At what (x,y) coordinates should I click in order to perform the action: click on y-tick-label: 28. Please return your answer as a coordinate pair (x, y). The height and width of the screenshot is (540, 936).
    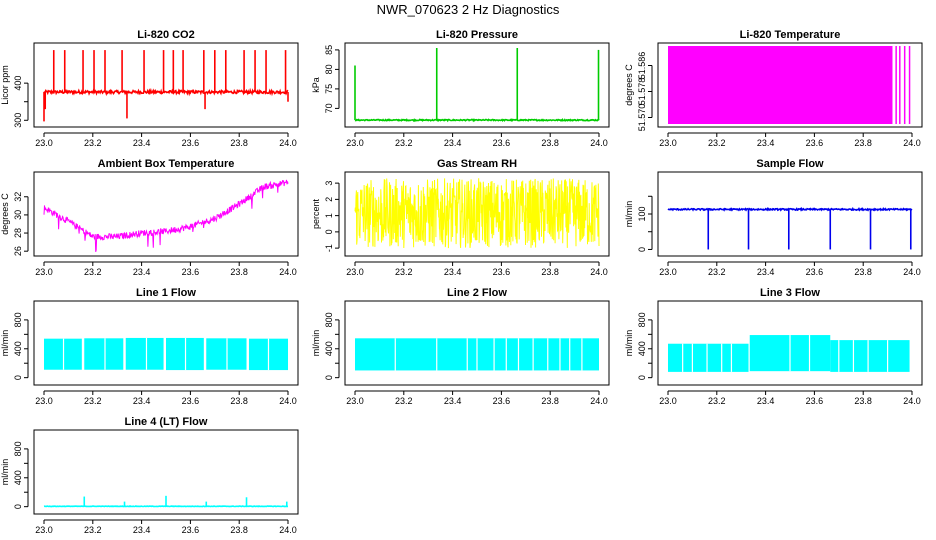
    Looking at the image, I should click on (18, 233).